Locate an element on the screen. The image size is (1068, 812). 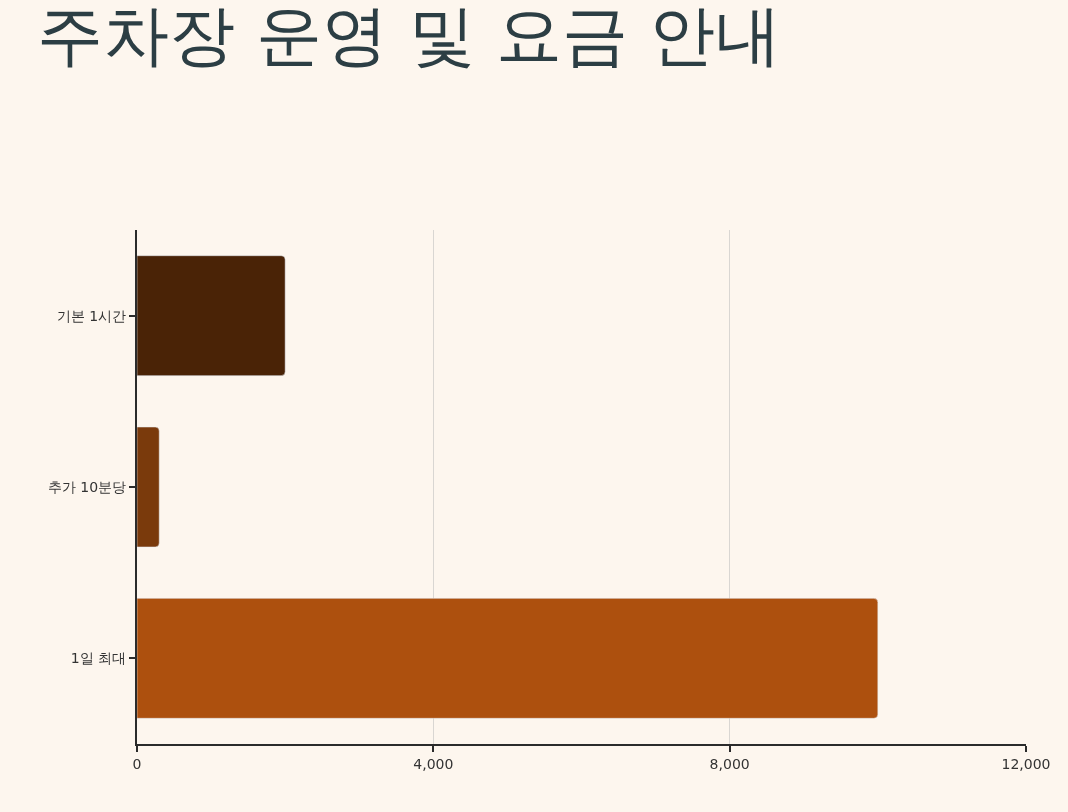
x-tick-label: 0 is located at coordinates (137, 763).